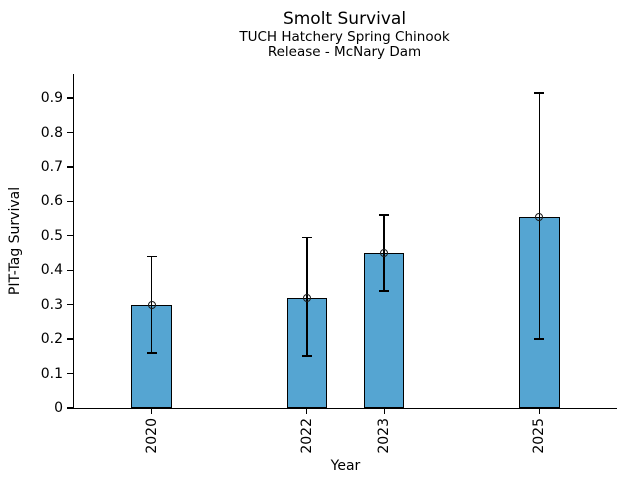 The width and height of the screenshot is (640, 480). I want to click on y-tick-label: 0, so click(58, 408).